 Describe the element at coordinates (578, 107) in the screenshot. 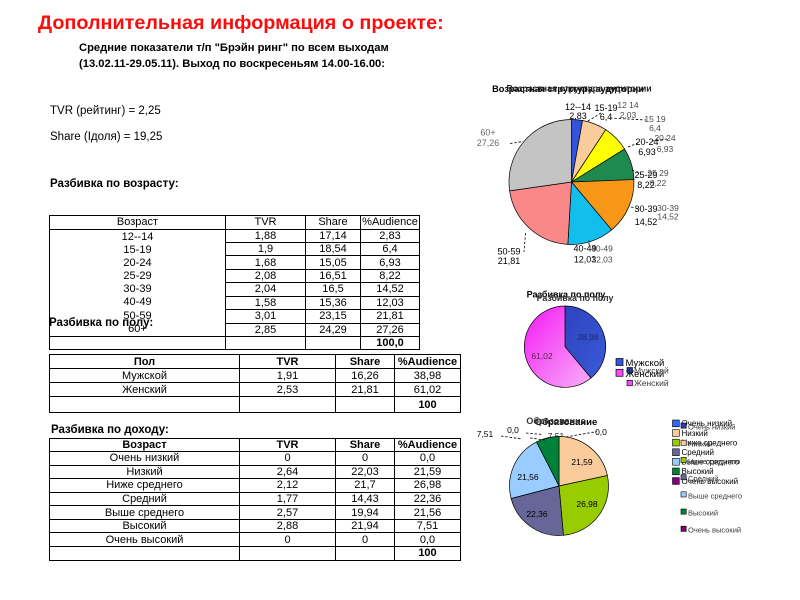

I see `svg-text: 12--14` at that location.